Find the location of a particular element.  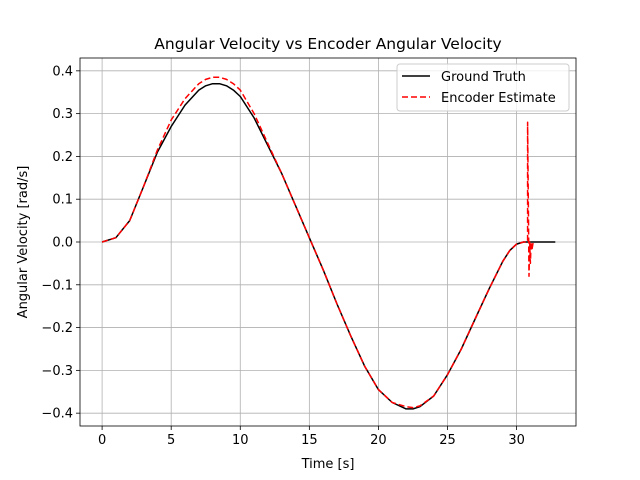

legend-label-encoder-estimate: Encoder Estimate is located at coordinates (498, 98).